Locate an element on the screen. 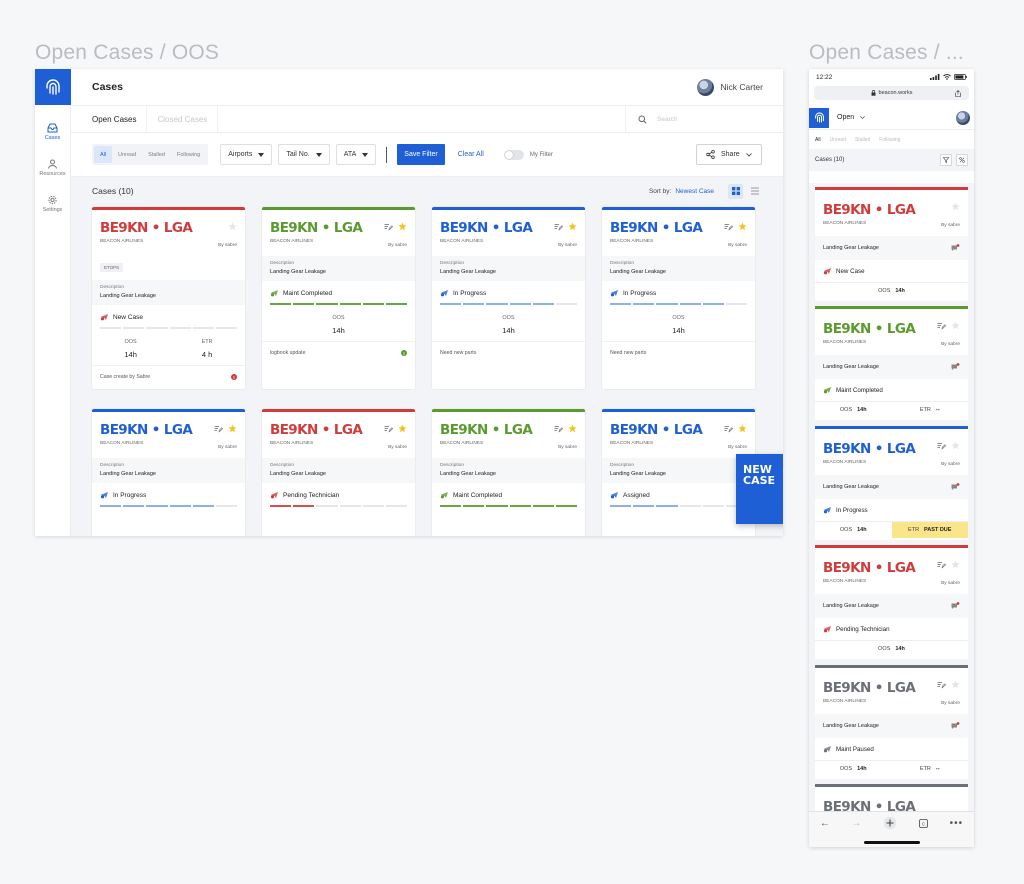  card-footer: logbook update! is located at coordinates (338, 353).